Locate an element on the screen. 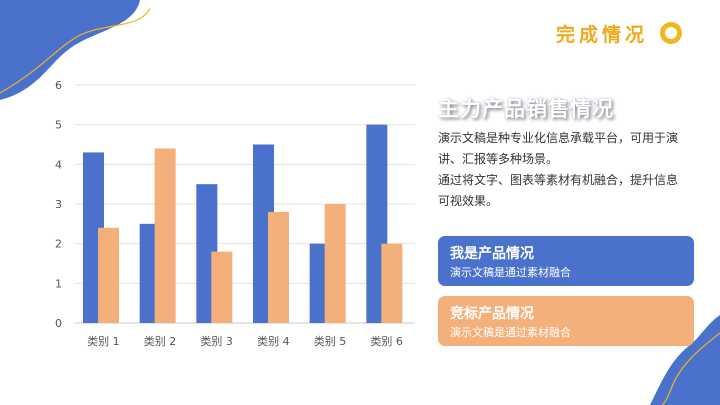 Image resolution: width=720 pixels, height=405 pixels. card-title: 竞标产品情况 is located at coordinates (492, 314).